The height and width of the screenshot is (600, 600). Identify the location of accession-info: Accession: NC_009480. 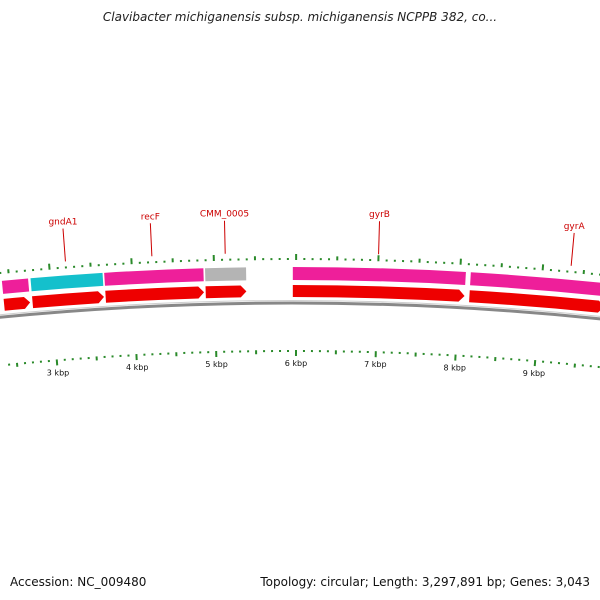
(78, 582).